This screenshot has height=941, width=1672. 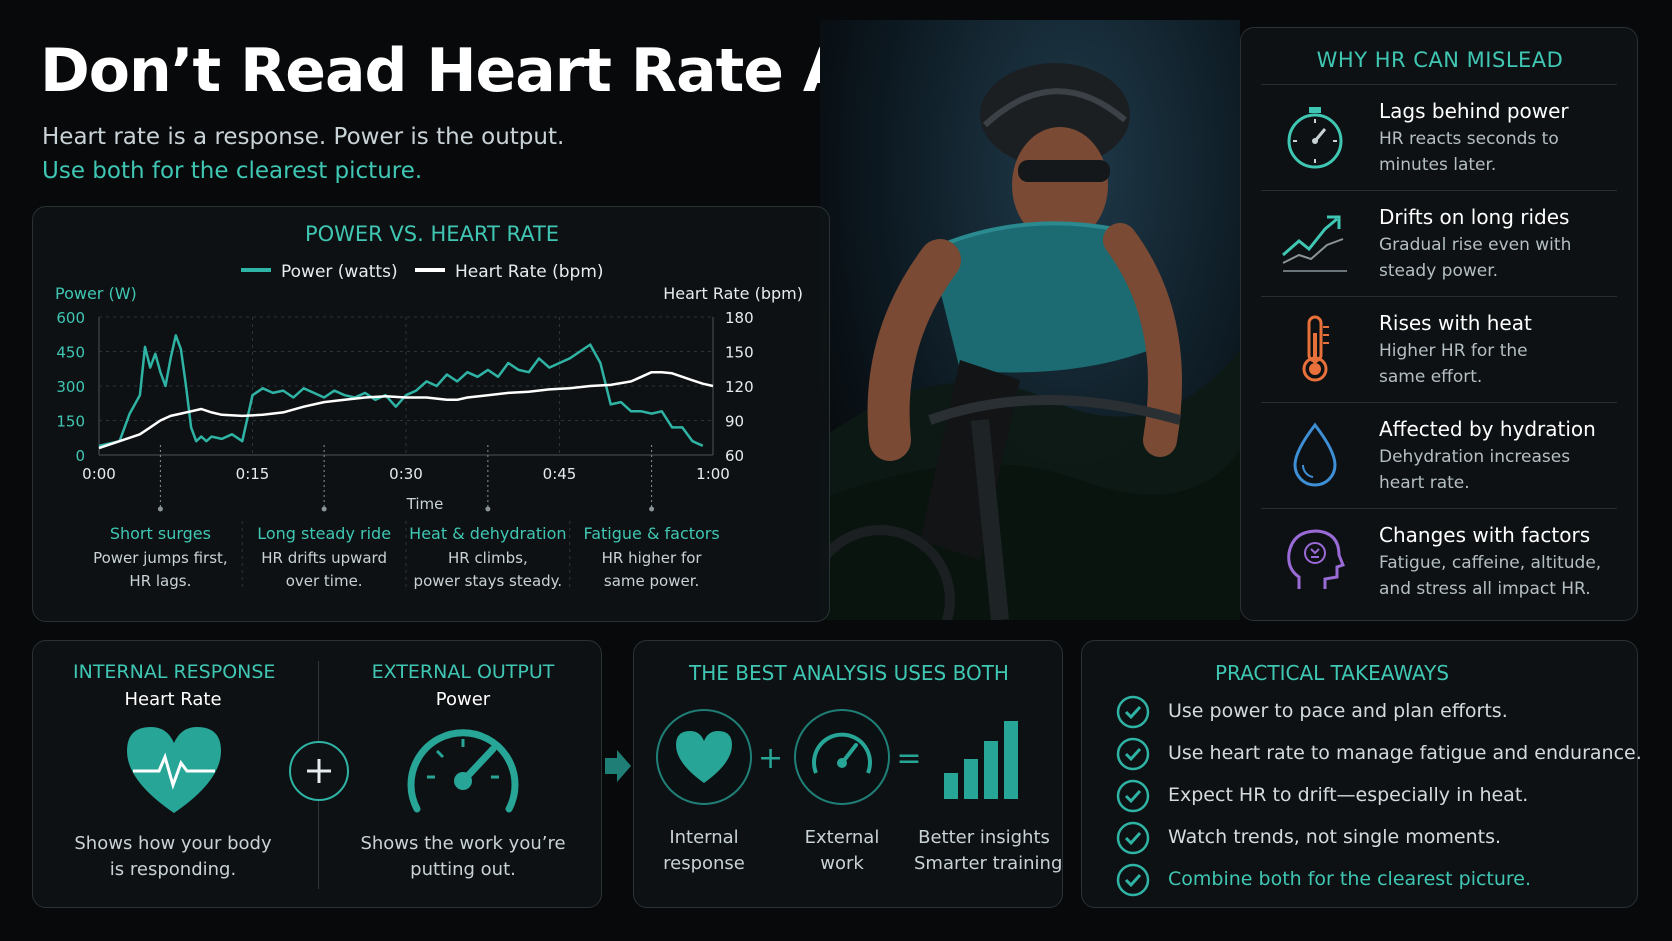 What do you see at coordinates (842, 757) in the screenshot?
I see `gauge-circle-icon` at bounding box center [842, 757].